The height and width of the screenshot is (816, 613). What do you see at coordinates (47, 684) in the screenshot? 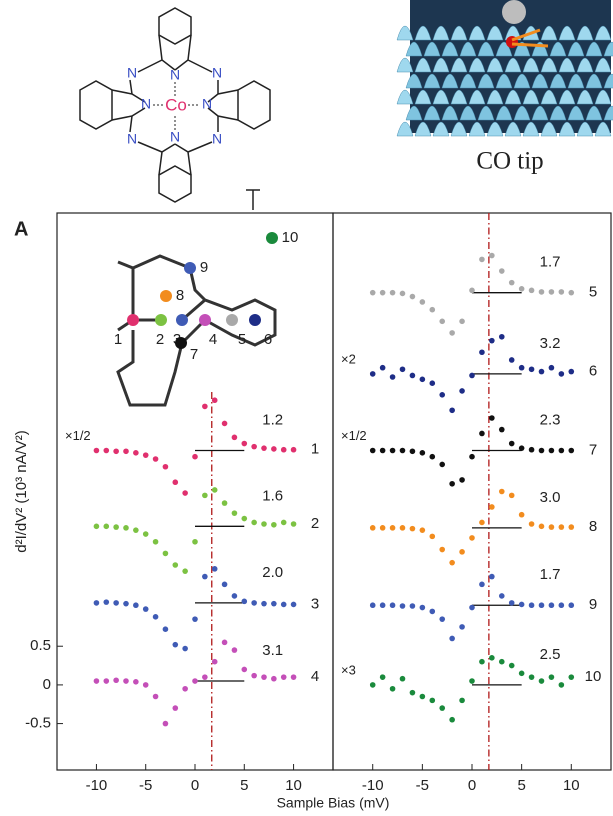
I see `y-tick-label: 0` at bounding box center [47, 684].